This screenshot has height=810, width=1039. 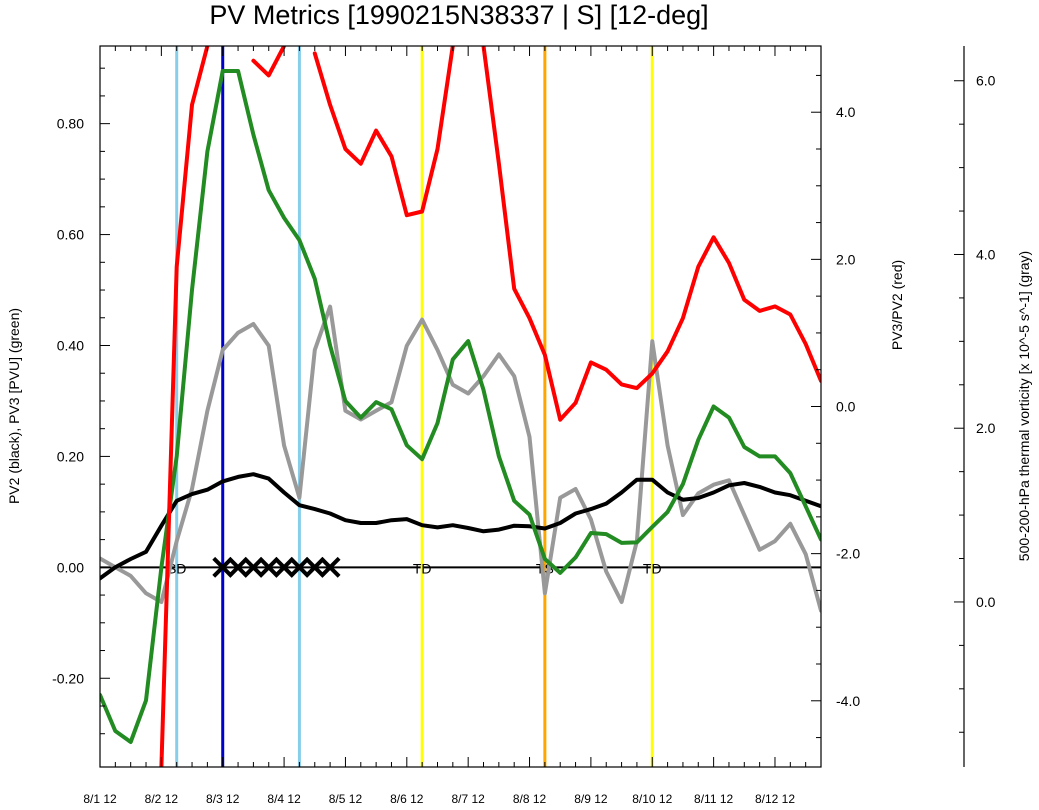 What do you see at coordinates (848, 701) in the screenshot?
I see `right-tick-label: -4.0` at bounding box center [848, 701].